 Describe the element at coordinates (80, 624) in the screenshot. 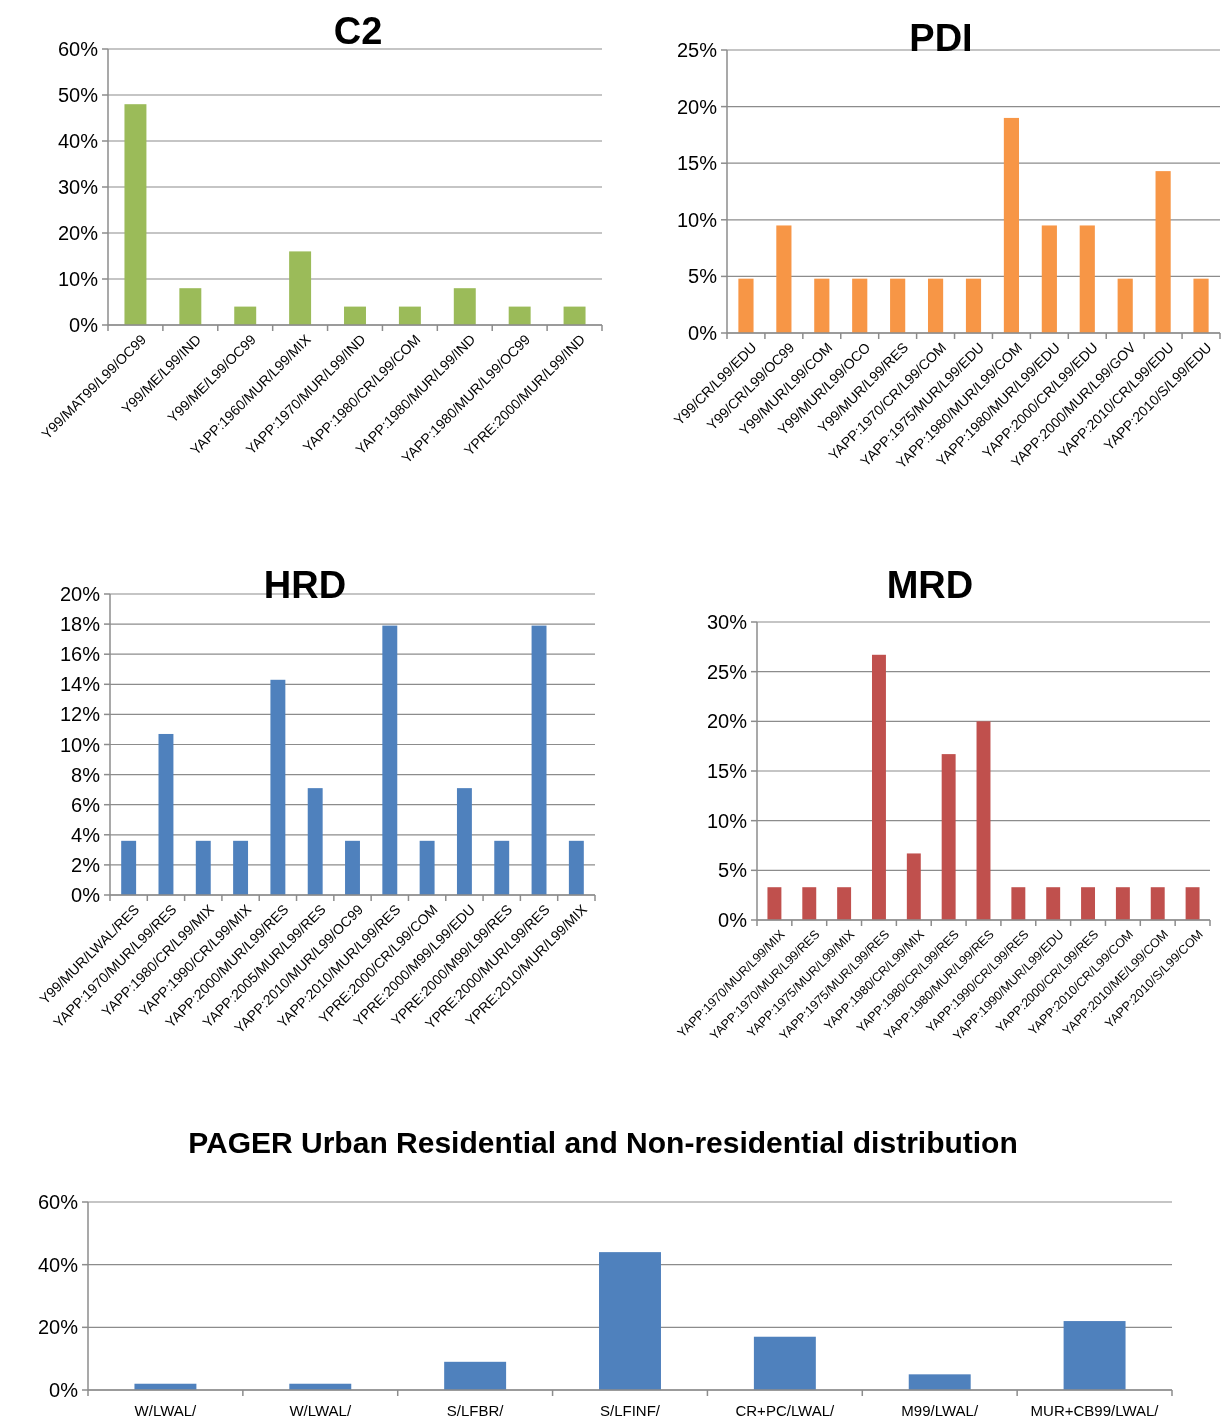

I see `y-tick-label: 18%` at that location.